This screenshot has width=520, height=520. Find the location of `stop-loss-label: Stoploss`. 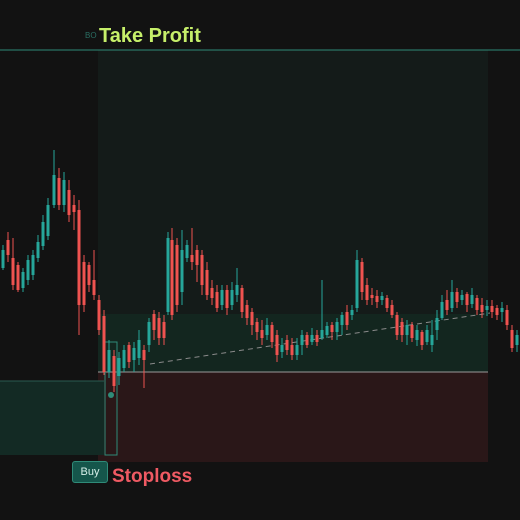

stop-loss-label: Stoploss is located at coordinates (152, 476).